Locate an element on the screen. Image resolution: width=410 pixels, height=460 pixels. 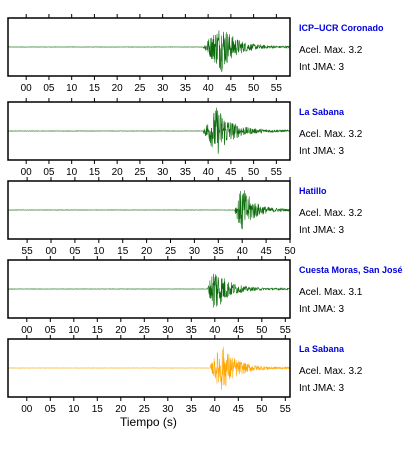
x-axis-label: Tiempo (s) is located at coordinates (148, 422).